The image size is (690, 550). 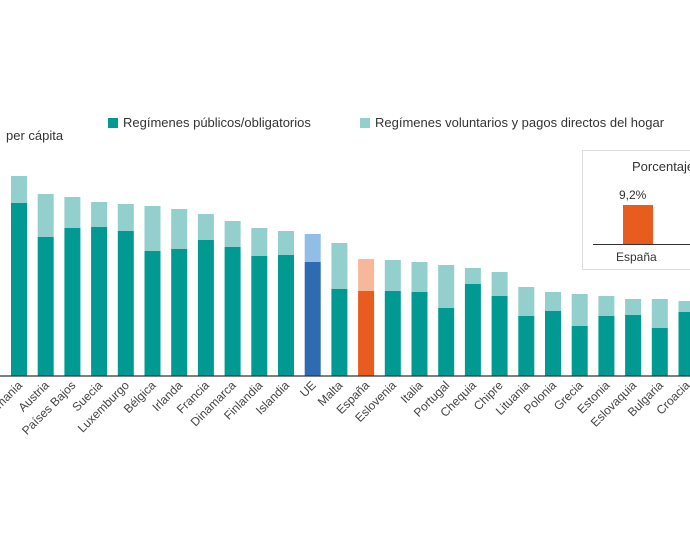 What do you see at coordinates (641, 244) in the screenshot?
I see `inset-axis-line` at bounding box center [641, 244].